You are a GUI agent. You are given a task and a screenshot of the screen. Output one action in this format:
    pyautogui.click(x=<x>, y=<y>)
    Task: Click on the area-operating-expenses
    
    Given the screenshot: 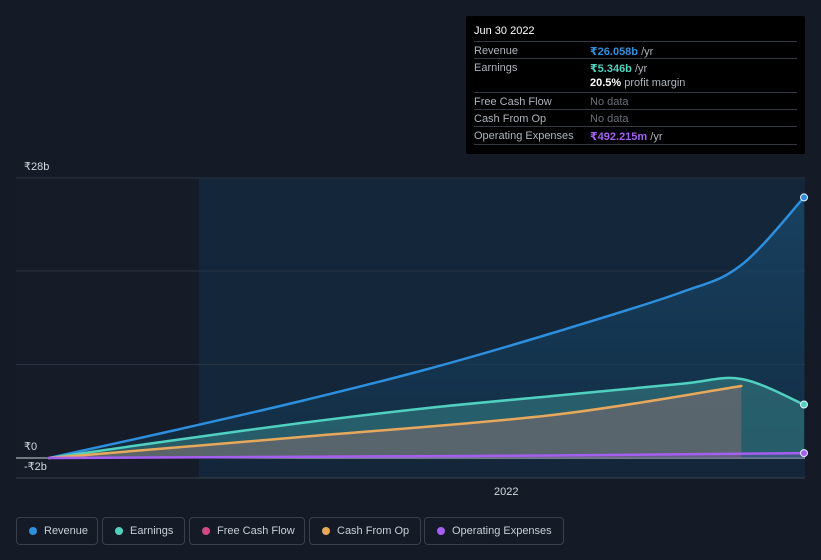 What is the action you would take?
    pyautogui.click(x=426, y=455)
    